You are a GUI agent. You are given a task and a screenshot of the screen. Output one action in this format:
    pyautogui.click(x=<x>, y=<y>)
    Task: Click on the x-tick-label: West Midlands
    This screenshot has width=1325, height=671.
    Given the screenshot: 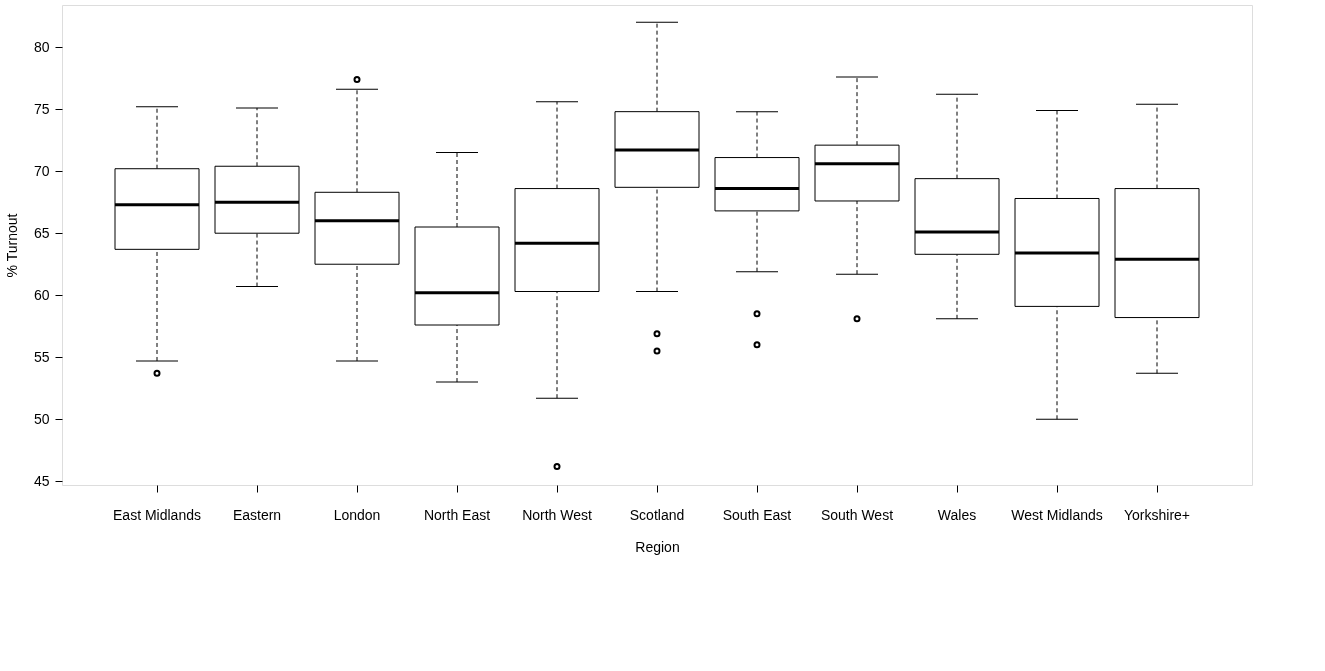 What is the action you would take?
    pyautogui.click(x=1057, y=514)
    